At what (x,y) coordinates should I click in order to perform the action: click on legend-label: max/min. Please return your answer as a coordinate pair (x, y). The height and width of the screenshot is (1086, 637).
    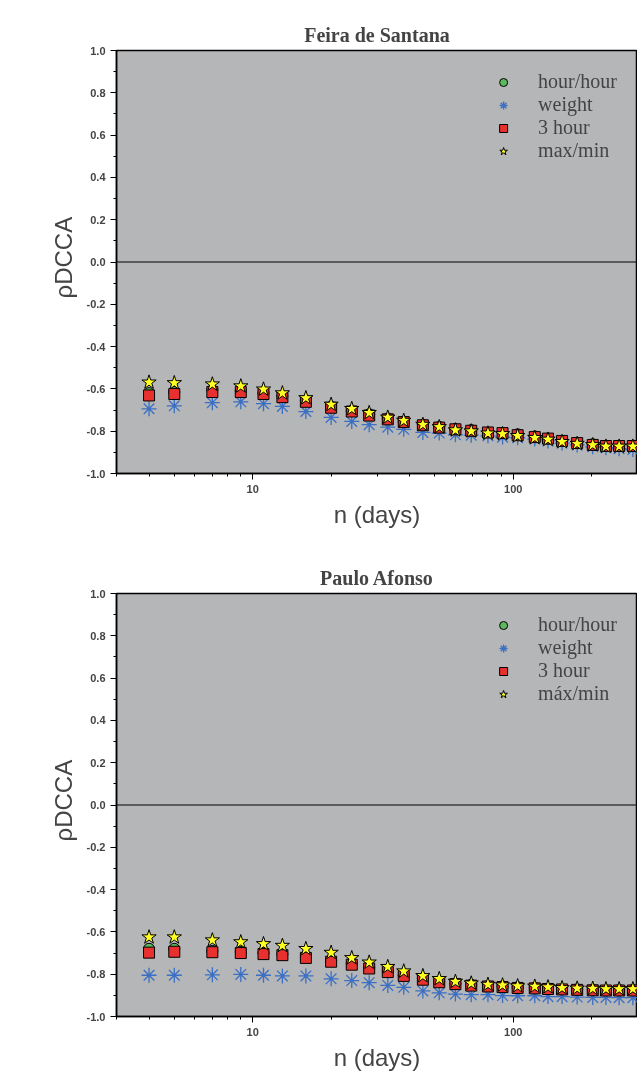
    Looking at the image, I should click on (574, 150).